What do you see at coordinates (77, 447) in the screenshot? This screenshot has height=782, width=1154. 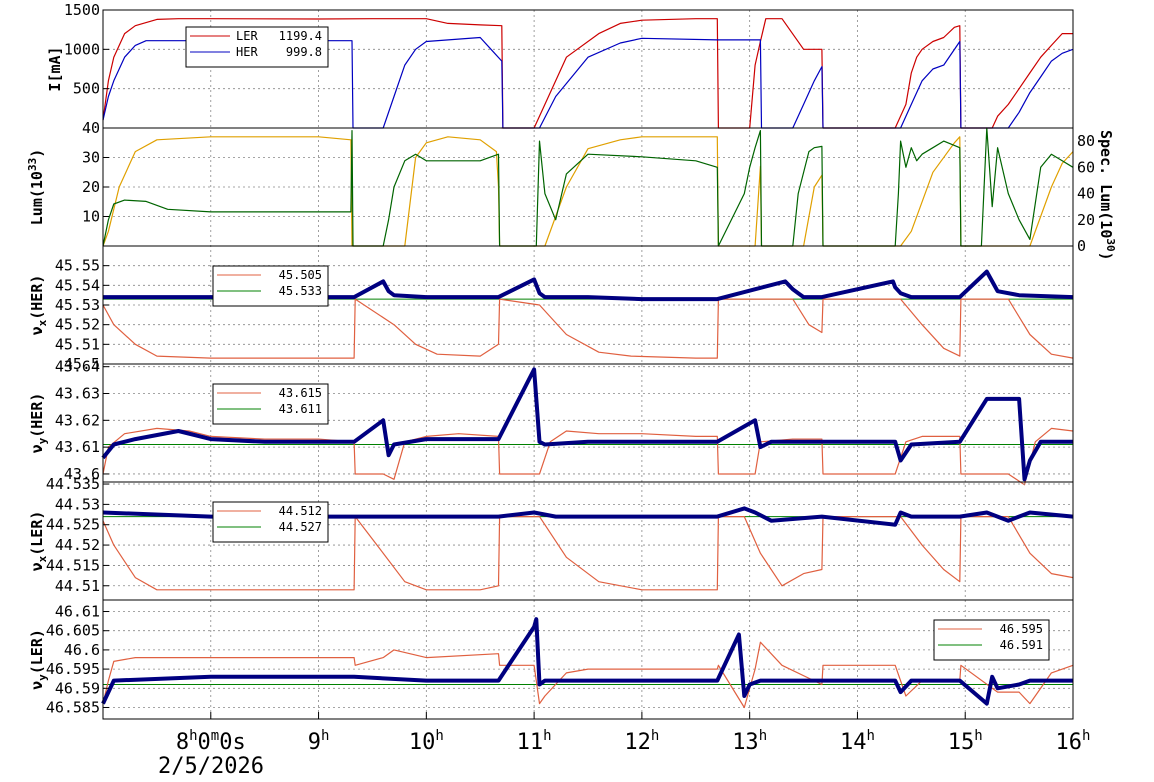 I see `y-tick-label: 43.61` at bounding box center [77, 447].